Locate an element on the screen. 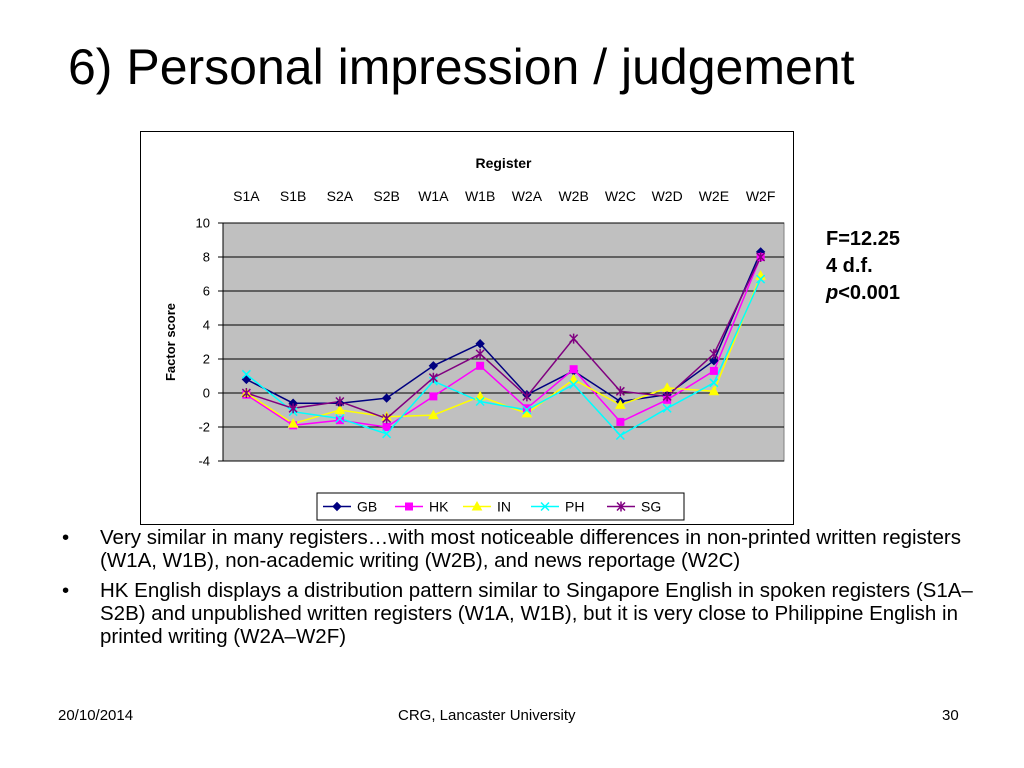 The width and height of the screenshot is (1024, 768). p-symbol: p is located at coordinates (832, 293).